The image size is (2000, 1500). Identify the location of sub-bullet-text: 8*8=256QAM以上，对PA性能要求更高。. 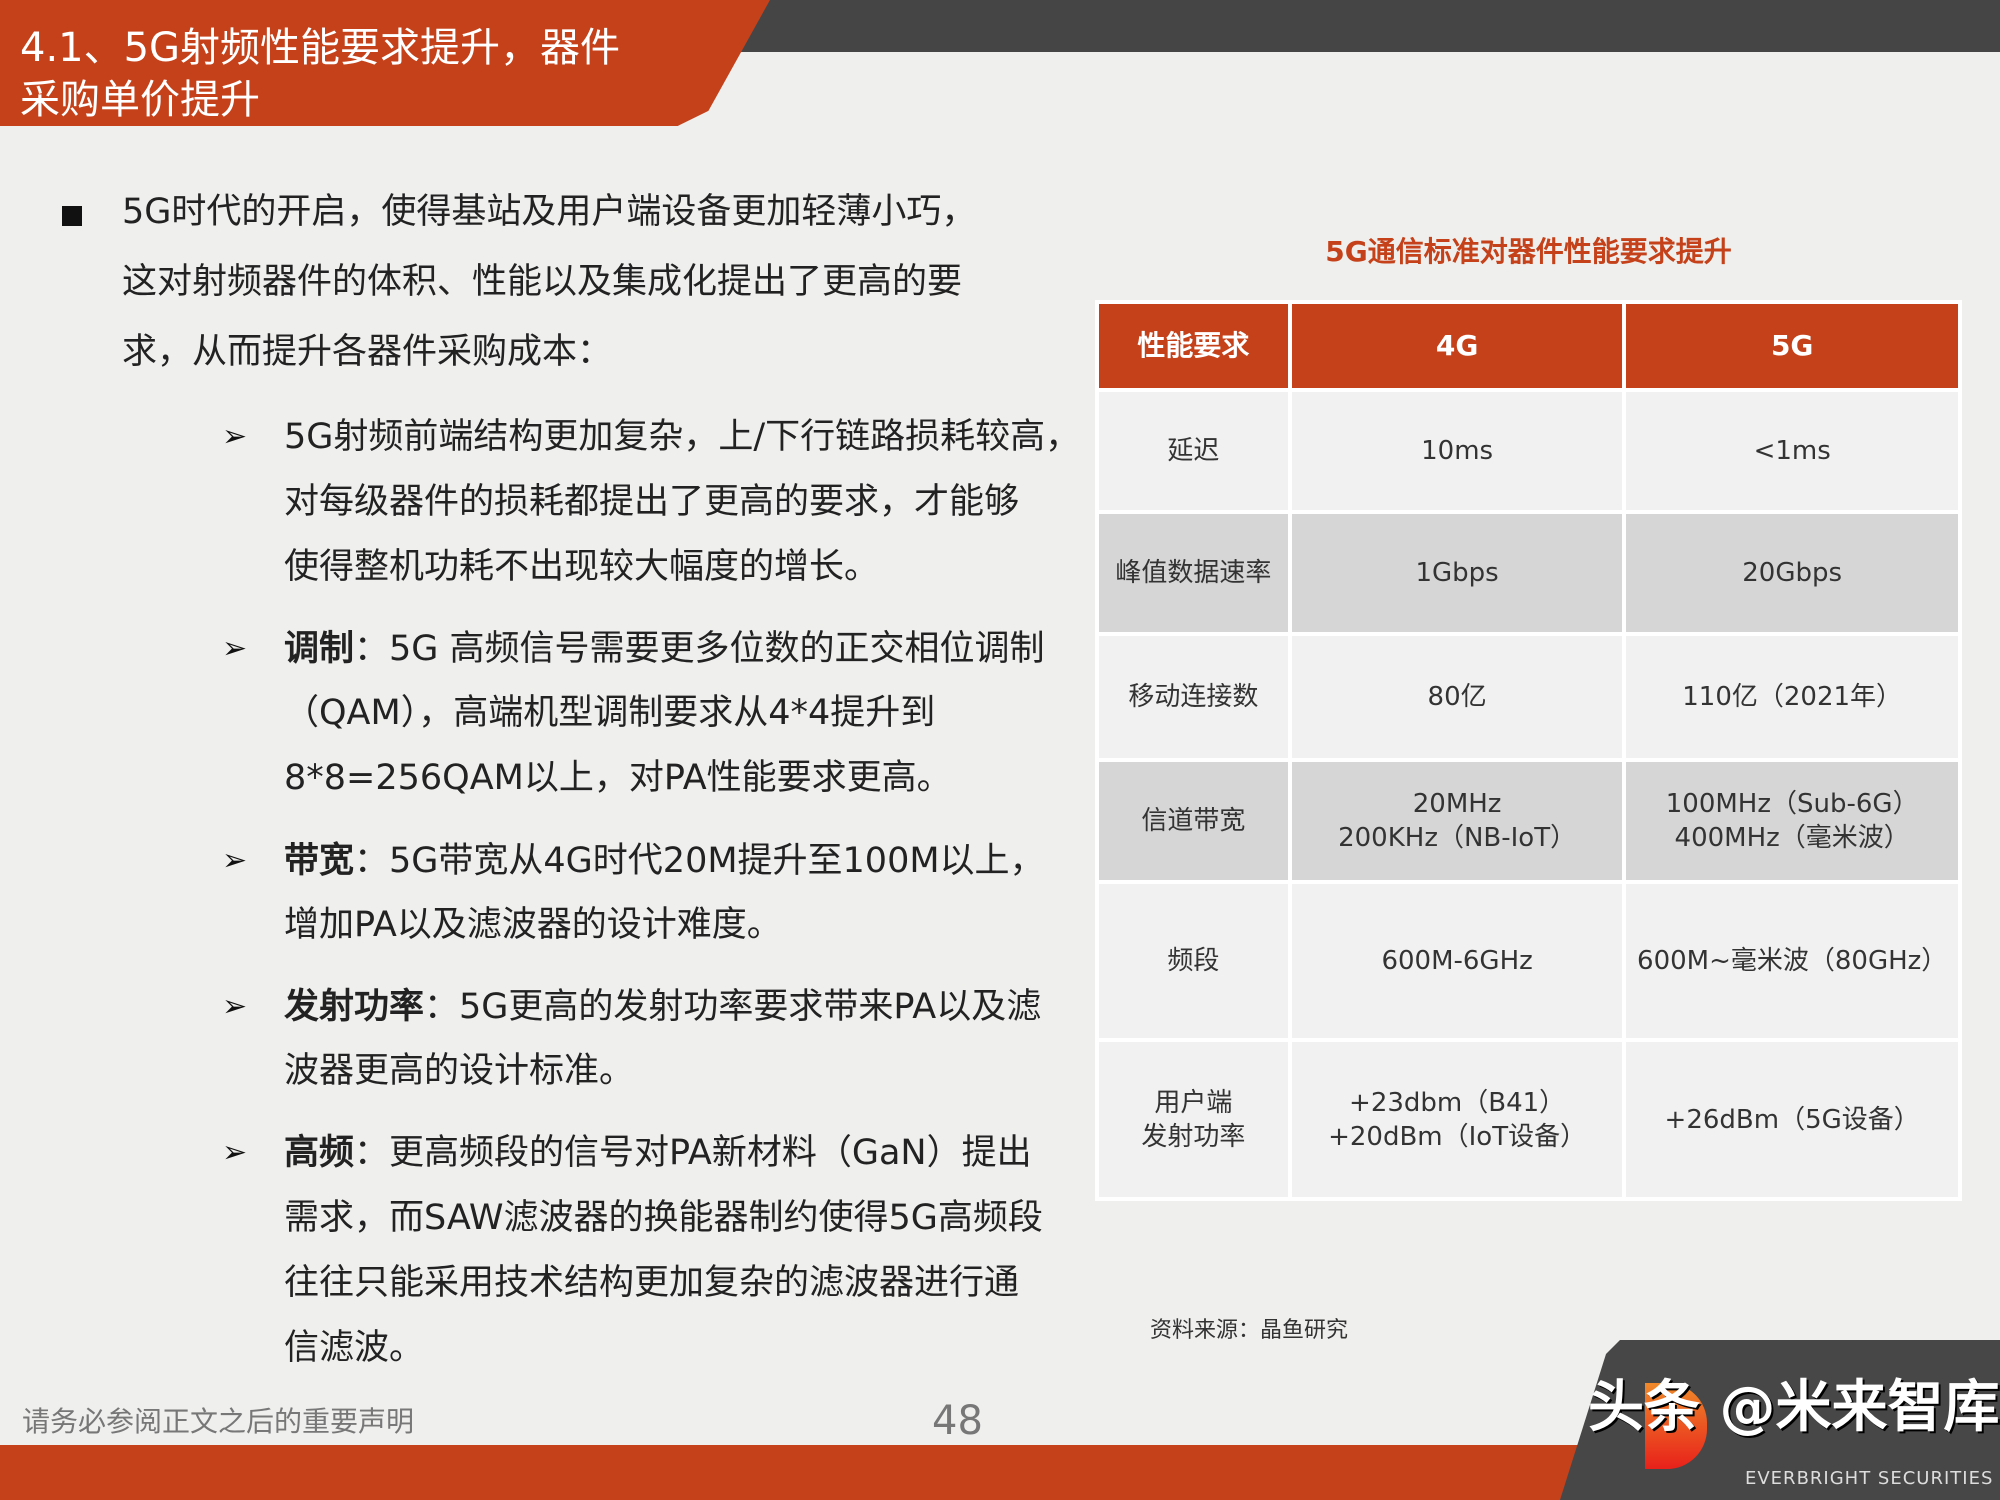
(618, 778).